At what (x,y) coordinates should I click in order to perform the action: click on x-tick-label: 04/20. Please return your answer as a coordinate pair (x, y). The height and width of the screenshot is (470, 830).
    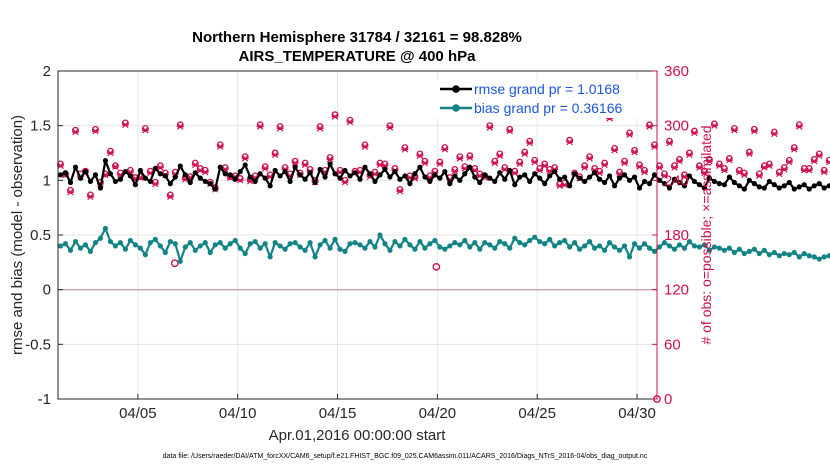
    Looking at the image, I should click on (438, 413).